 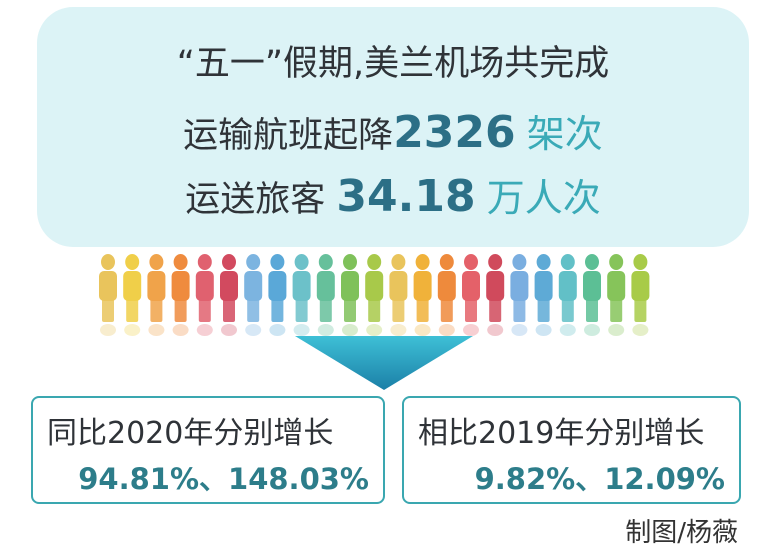 I want to click on passengers-value: 34.18, so click(x=406, y=196).